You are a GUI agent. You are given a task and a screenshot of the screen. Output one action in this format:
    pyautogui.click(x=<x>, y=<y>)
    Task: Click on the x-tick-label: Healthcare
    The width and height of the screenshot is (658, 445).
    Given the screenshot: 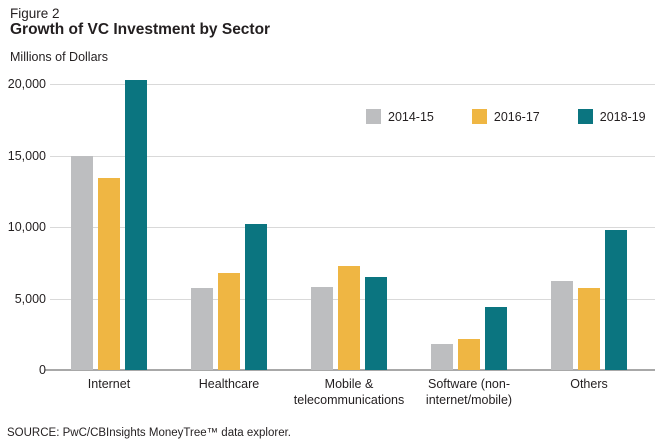 What is the action you would take?
    pyautogui.click(x=229, y=384)
    